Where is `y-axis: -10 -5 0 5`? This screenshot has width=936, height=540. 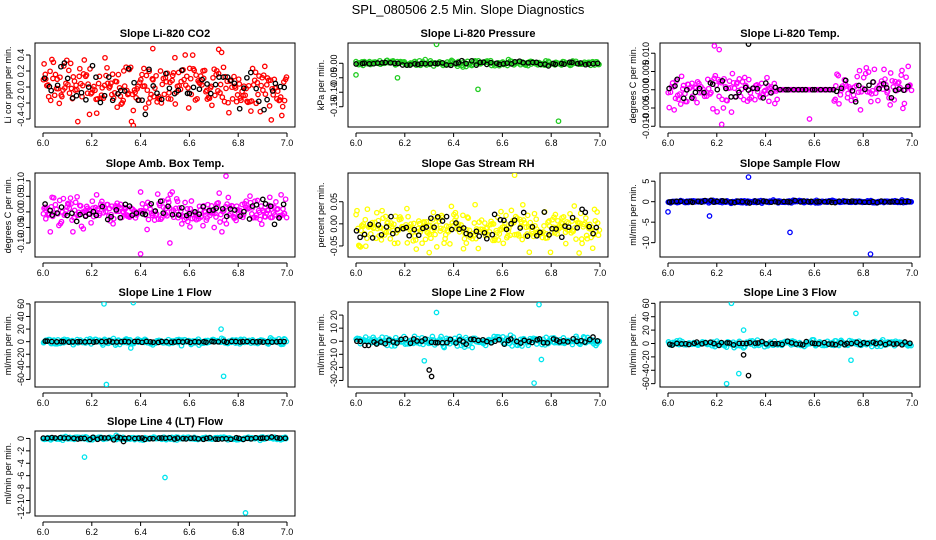
y-axis: -10 -5 0 5 is located at coordinates (648, 214).